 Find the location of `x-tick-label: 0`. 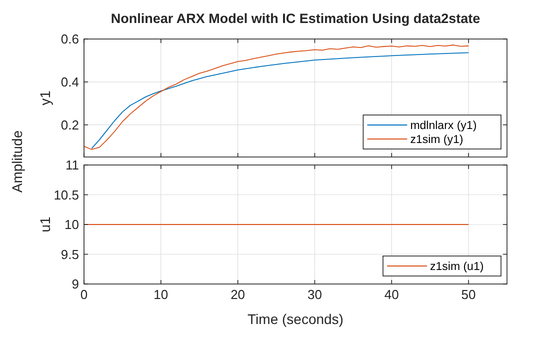

x-tick-label: 0 is located at coordinates (84, 294).